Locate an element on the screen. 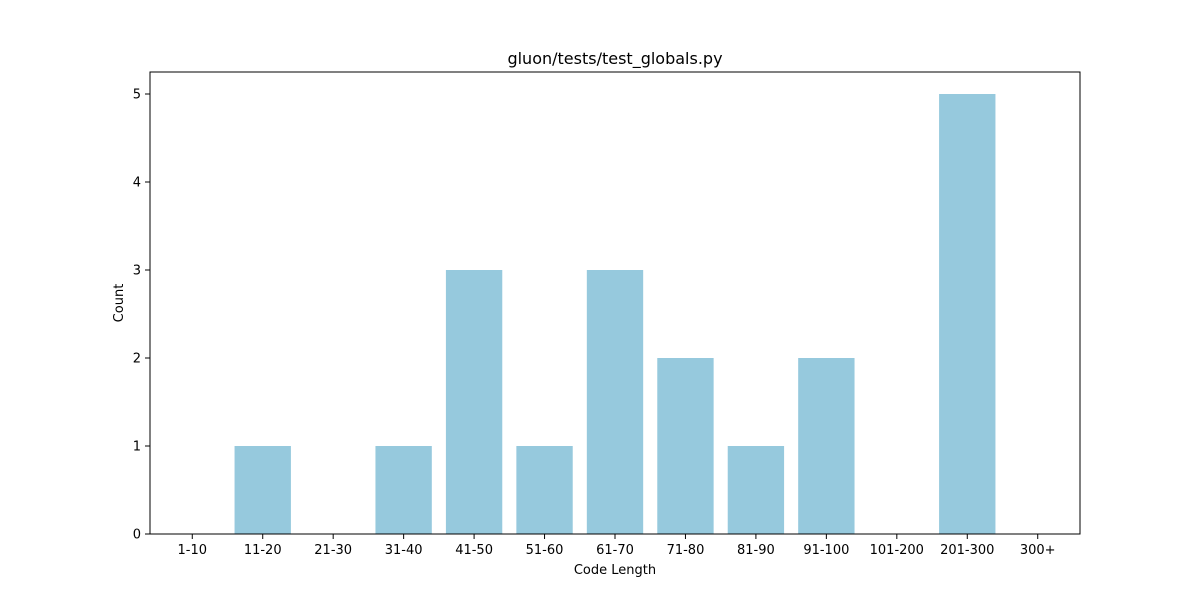 The image size is (1200, 600). x-tick-label: 31-40 is located at coordinates (404, 550).